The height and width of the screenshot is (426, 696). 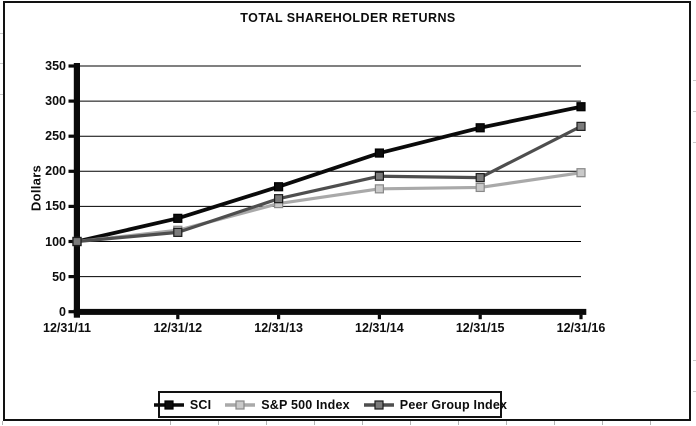 What do you see at coordinates (305, 404) in the screenshot?
I see `legend-label: S&P 500 Index` at bounding box center [305, 404].